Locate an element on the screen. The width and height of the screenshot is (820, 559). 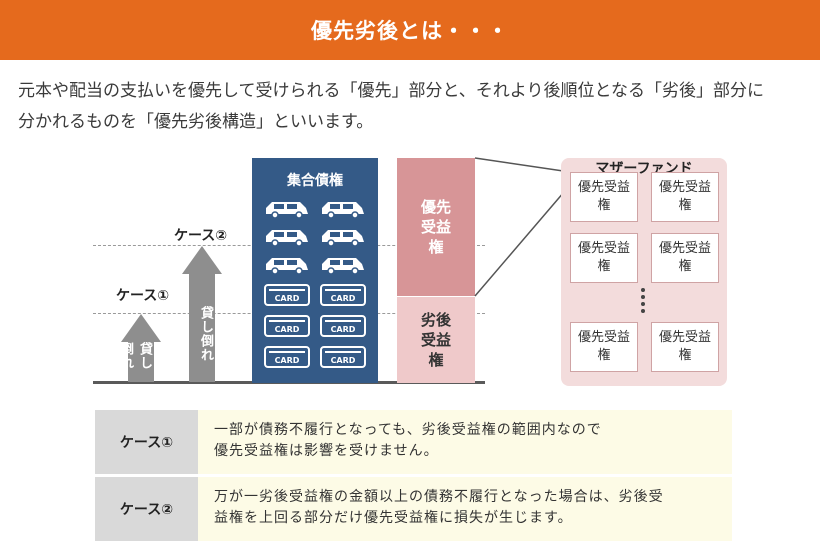
junior-beneficiary-right: 劣後受益権 is located at coordinates (436, 340).